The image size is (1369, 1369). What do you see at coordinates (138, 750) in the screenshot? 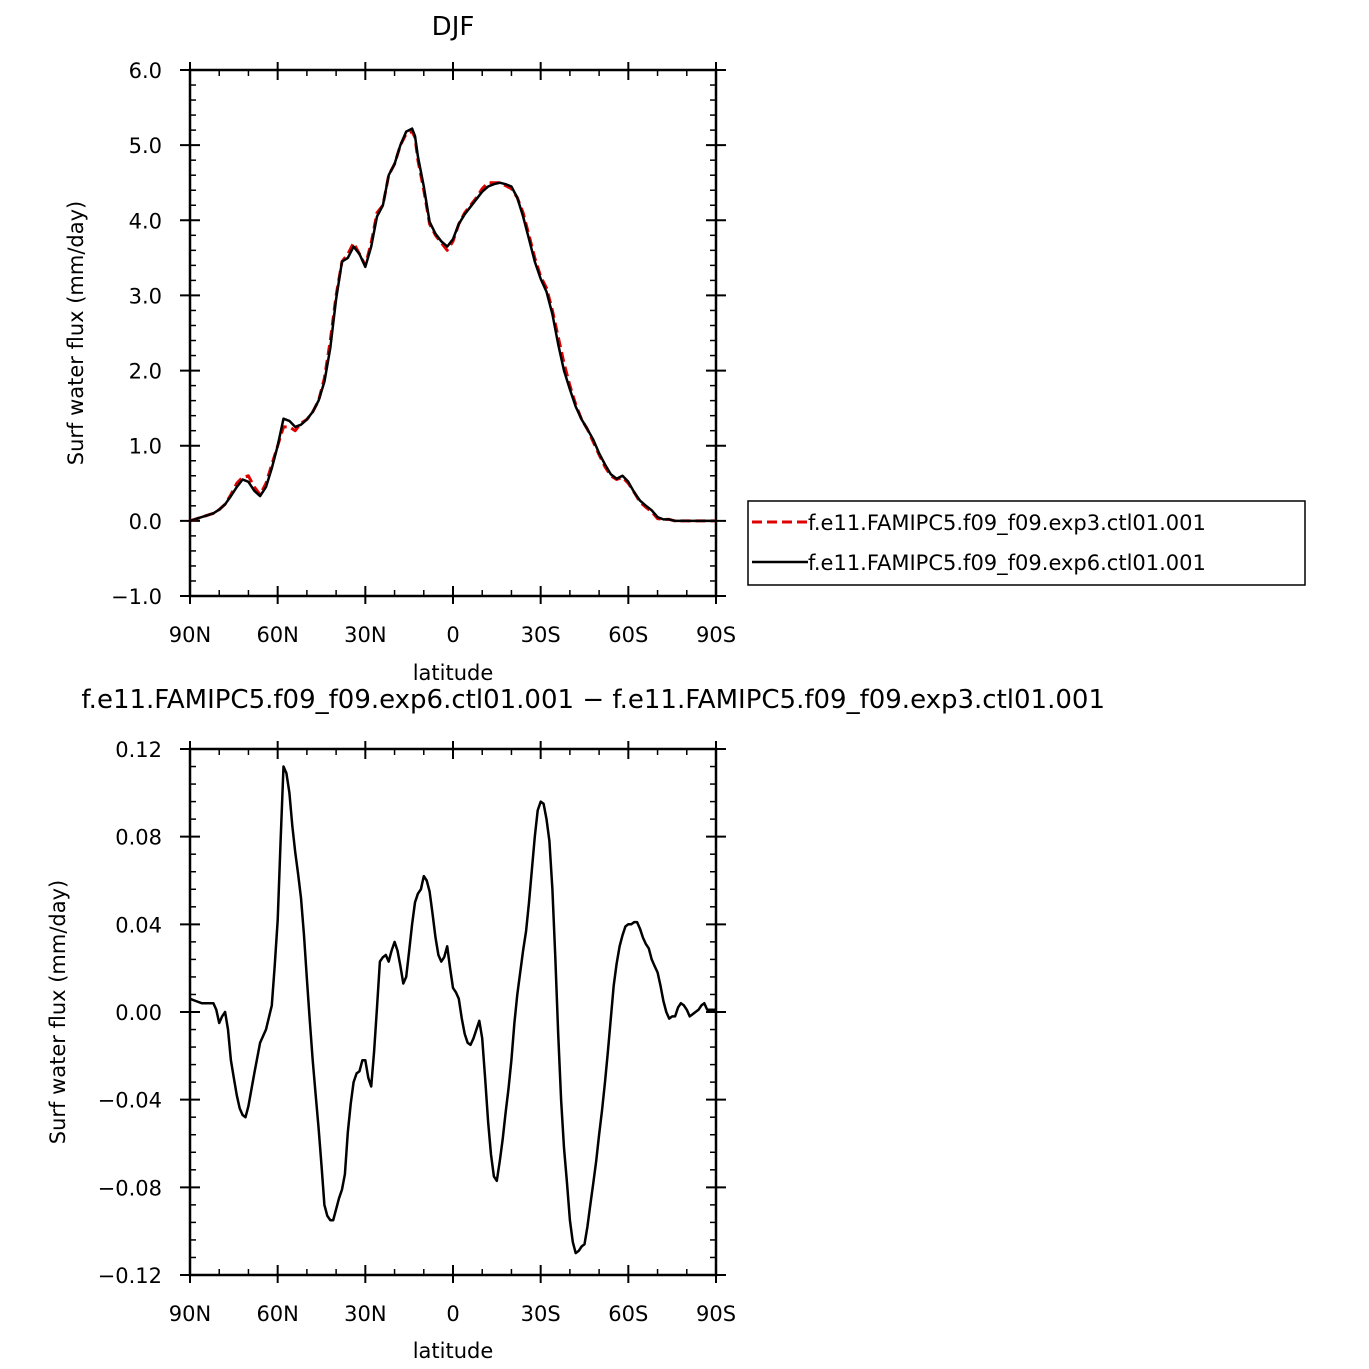
I see `y-tick-label: 0.12` at bounding box center [138, 750].